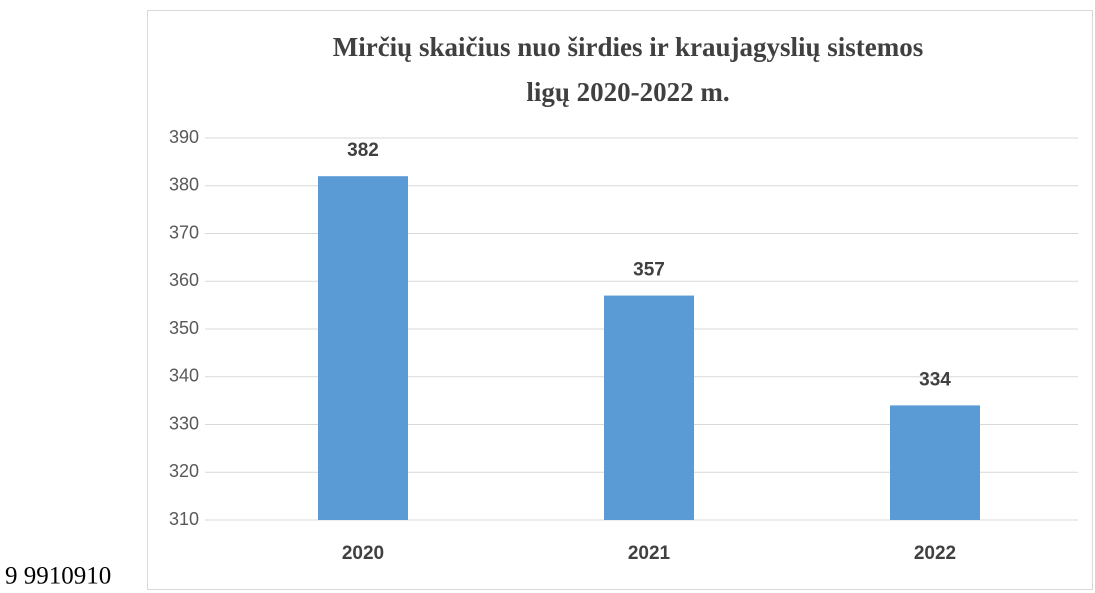 The height and width of the screenshot is (593, 1095). Describe the element at coordinates (363, 553) in the screenshot. I see `x-tick-label: 2020` at that location.